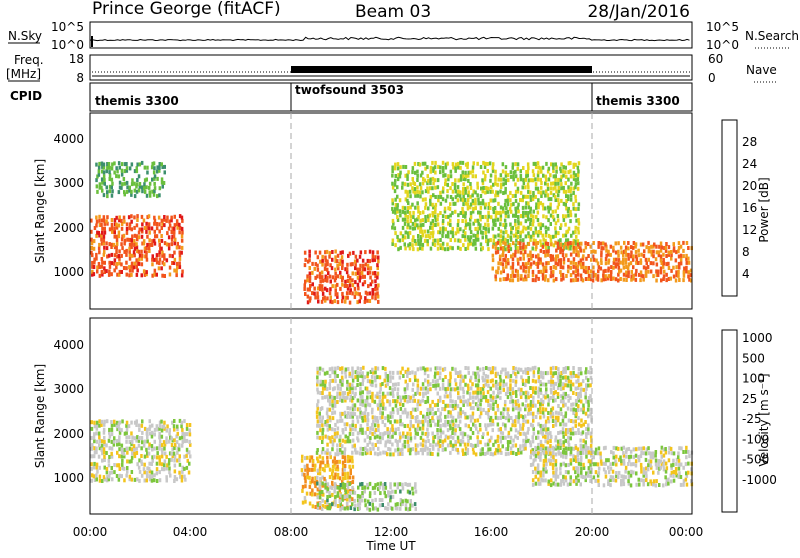  What do you see at coordinates (746, 274) in the screenshot?
I see `power-colorbar-tick: 4` at bounding box center [746, 274].